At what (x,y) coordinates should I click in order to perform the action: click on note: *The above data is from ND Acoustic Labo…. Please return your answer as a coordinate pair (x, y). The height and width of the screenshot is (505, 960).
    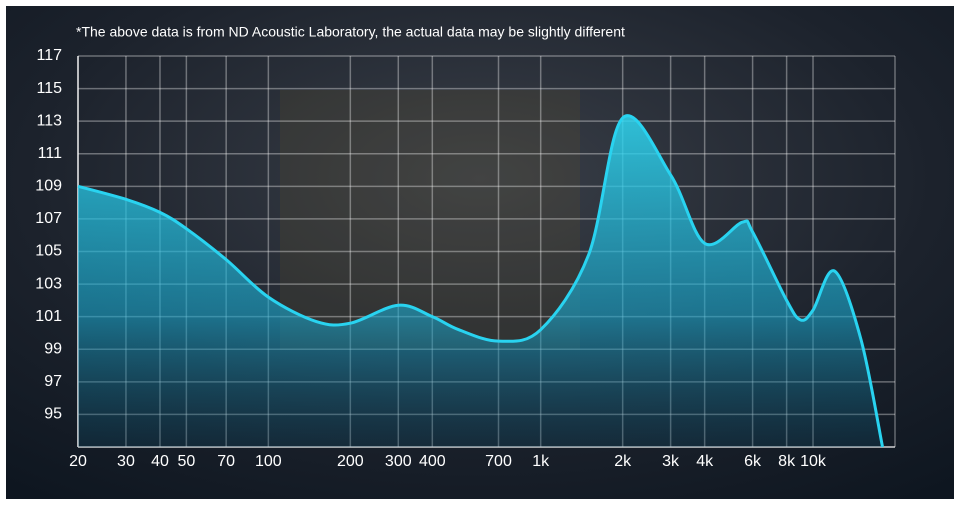
    Looking at the image, I should click on (350, 32).